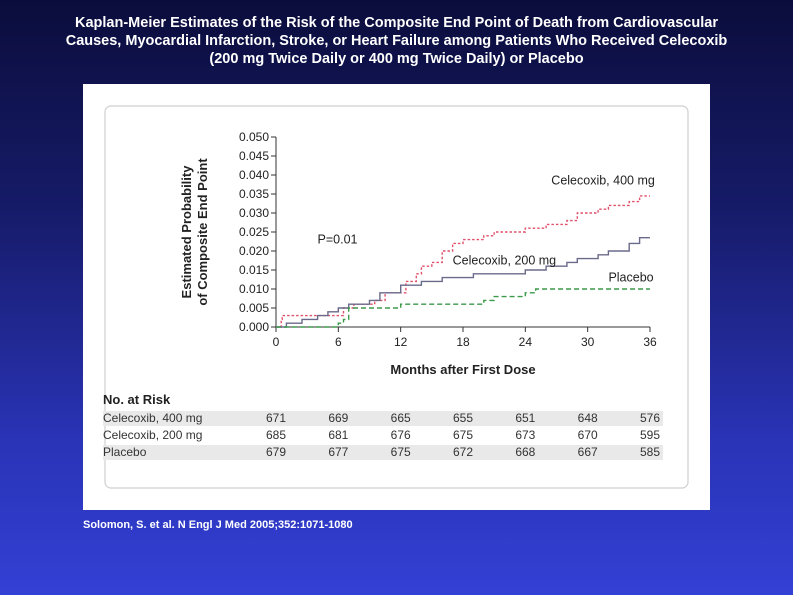  Describe the element at coordinates (650, 342) in the screenshot. I see `x-tick-label: 36` at that location.